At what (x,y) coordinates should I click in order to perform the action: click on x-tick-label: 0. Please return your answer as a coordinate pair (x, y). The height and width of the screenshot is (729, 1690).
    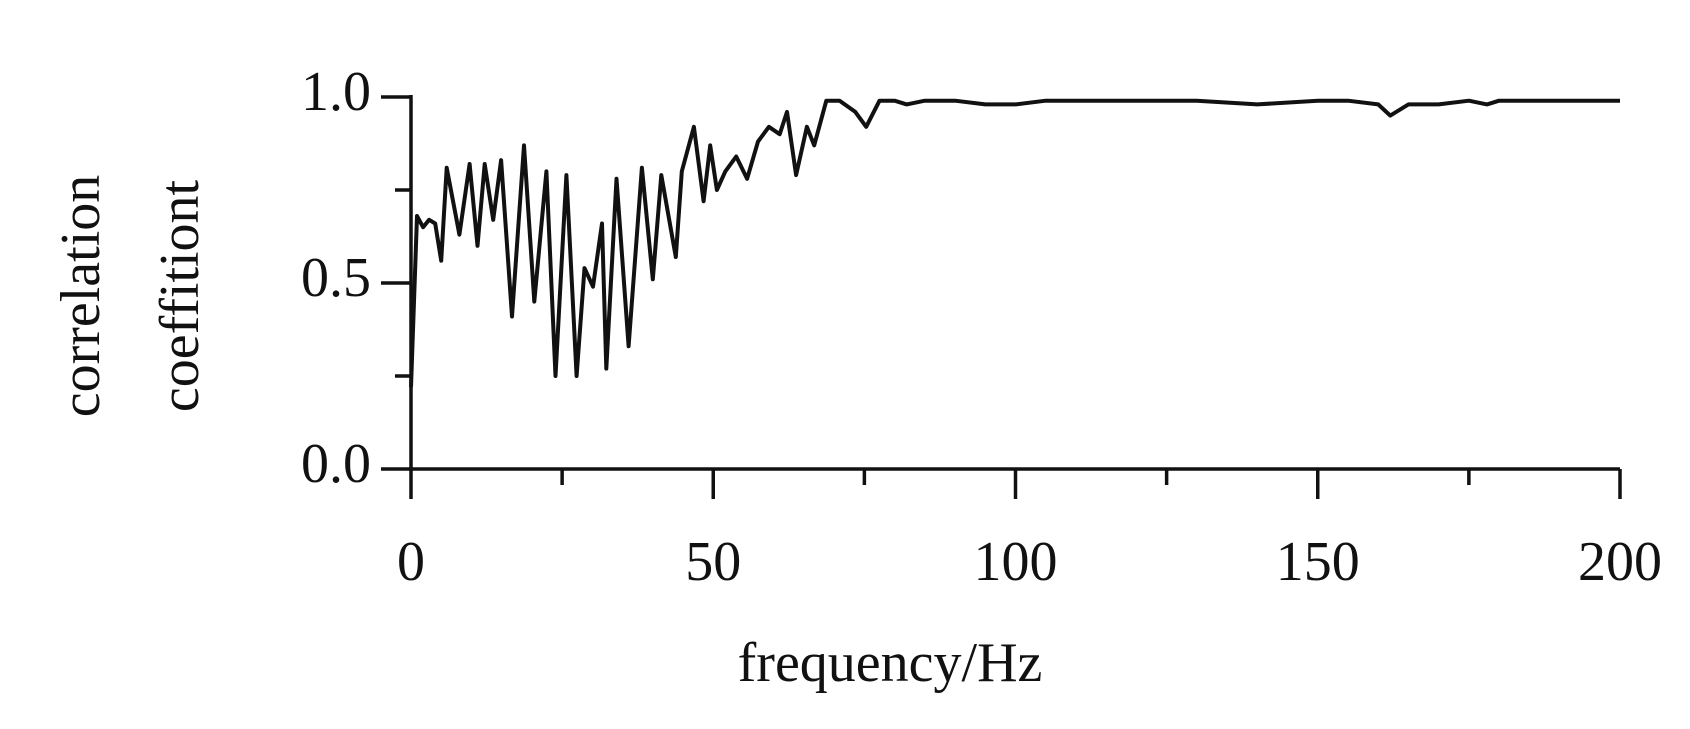
    Looking at the image, I should click on (411, 562).